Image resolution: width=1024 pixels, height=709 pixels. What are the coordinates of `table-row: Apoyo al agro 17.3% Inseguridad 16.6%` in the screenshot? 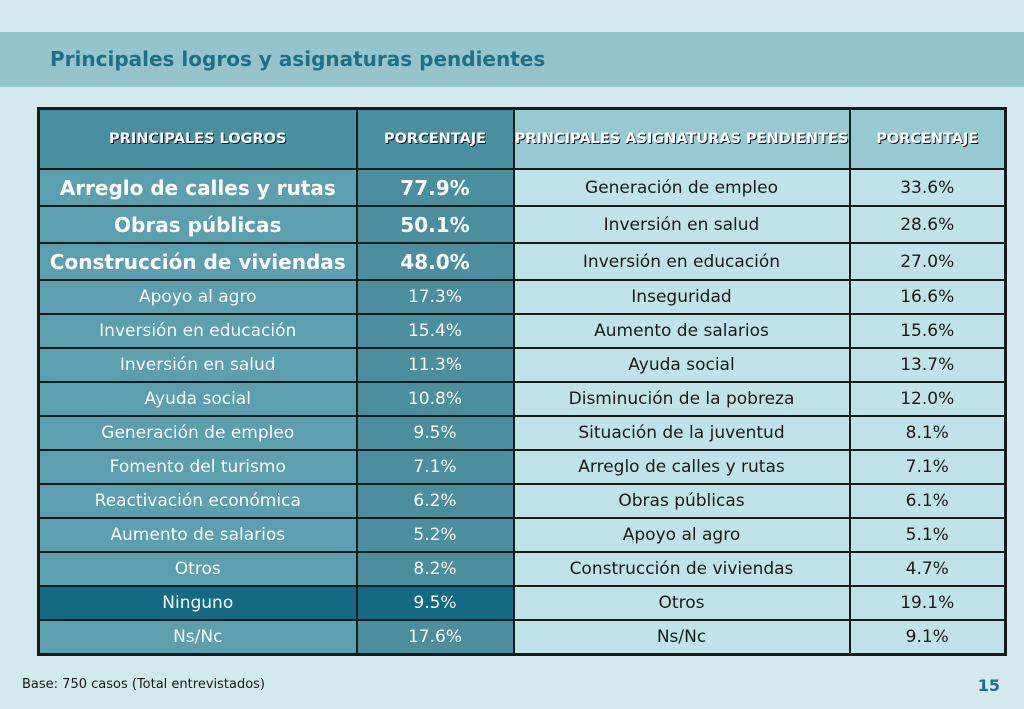 It's located at (522, 297).